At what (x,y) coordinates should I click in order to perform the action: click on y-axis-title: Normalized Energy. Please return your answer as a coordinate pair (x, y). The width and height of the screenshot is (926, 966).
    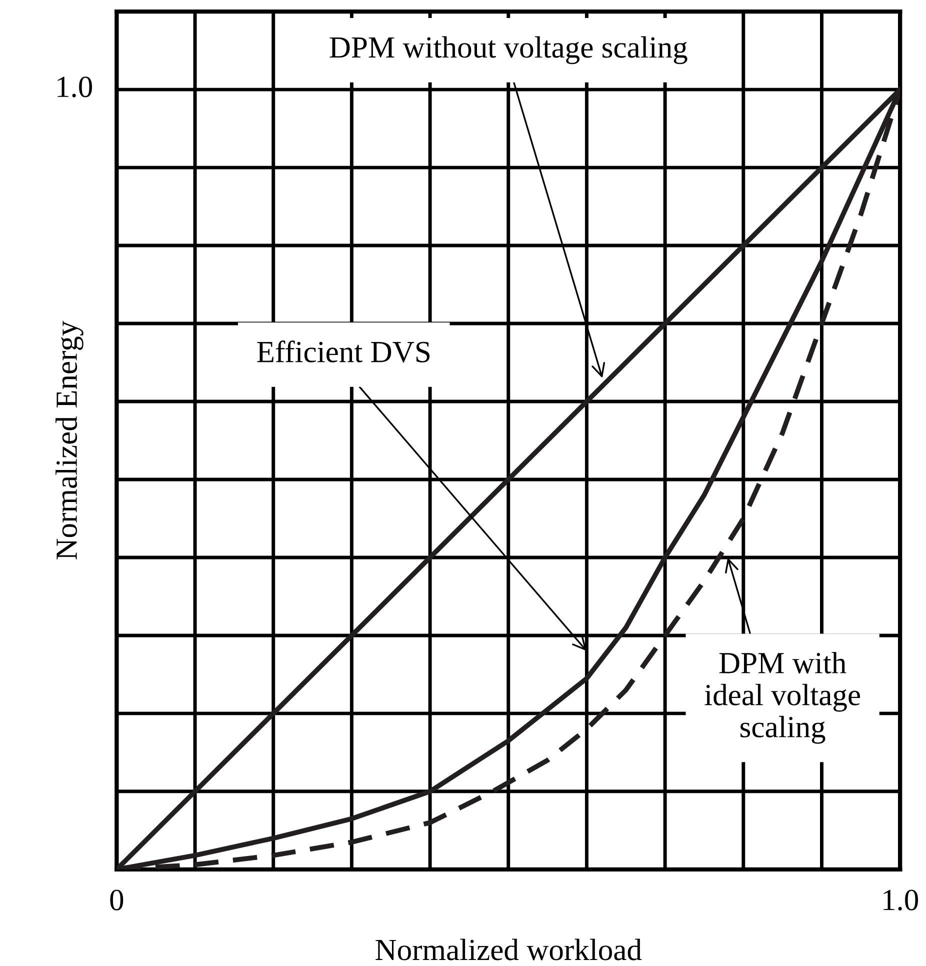
    Looking at the image, I should click on (70, 440).